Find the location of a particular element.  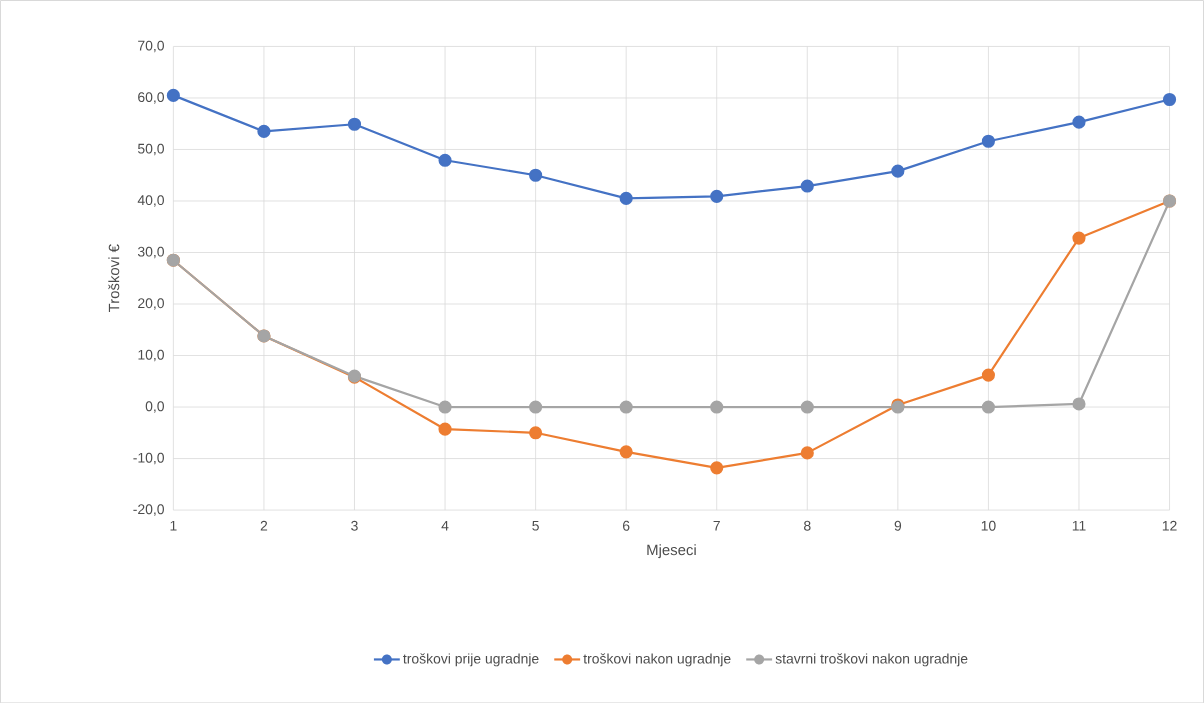

y-axis-title: Troškovi € is located at coordinates (114, 278).